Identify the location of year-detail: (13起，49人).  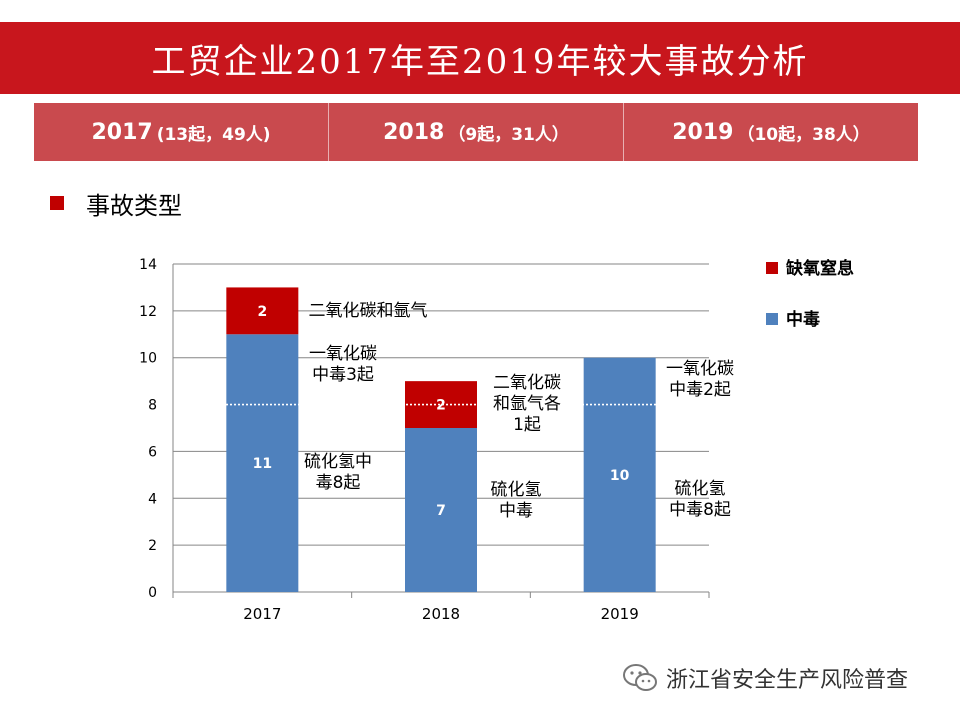
(213, 134).